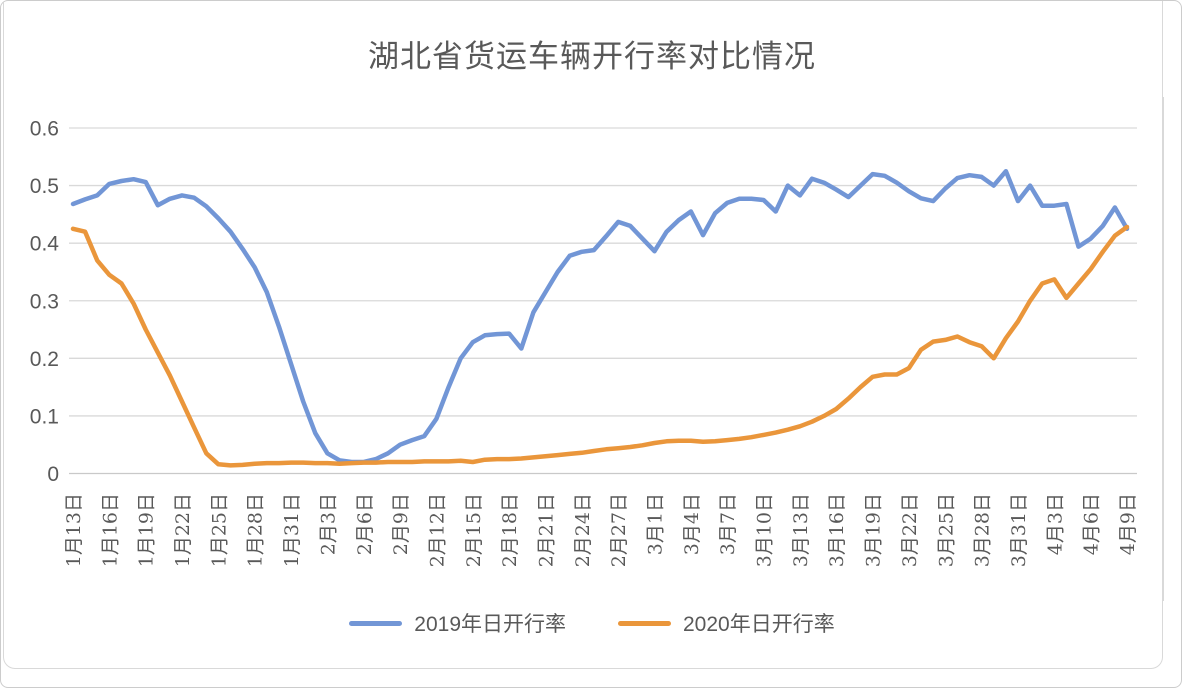  What do you see at coordinates (728, 524) in the screenshot?
I see `x-tick-label: 3月7日` at bounding box center [728, 524].